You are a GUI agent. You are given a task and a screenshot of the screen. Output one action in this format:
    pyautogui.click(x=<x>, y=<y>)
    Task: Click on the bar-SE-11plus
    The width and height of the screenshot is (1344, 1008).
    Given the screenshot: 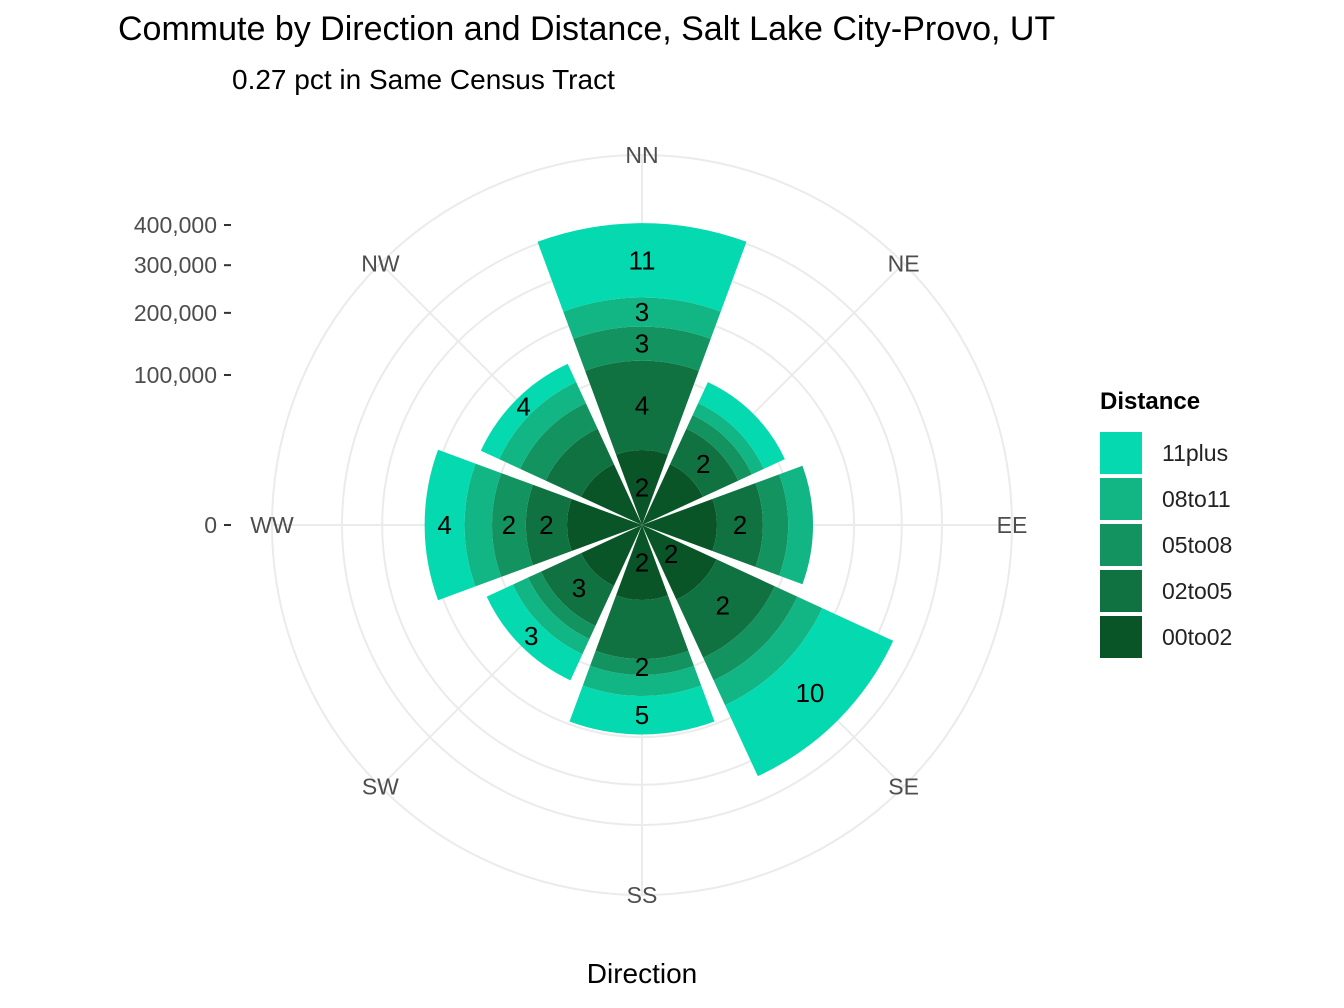 What is the action you would take?
    pyautogui.click(x=809, y=692)
    